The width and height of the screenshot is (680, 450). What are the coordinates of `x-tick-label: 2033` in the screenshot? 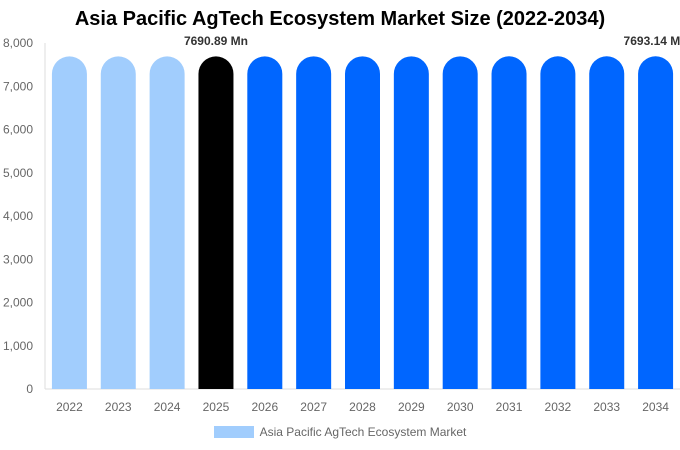 It's located at (606, 407).